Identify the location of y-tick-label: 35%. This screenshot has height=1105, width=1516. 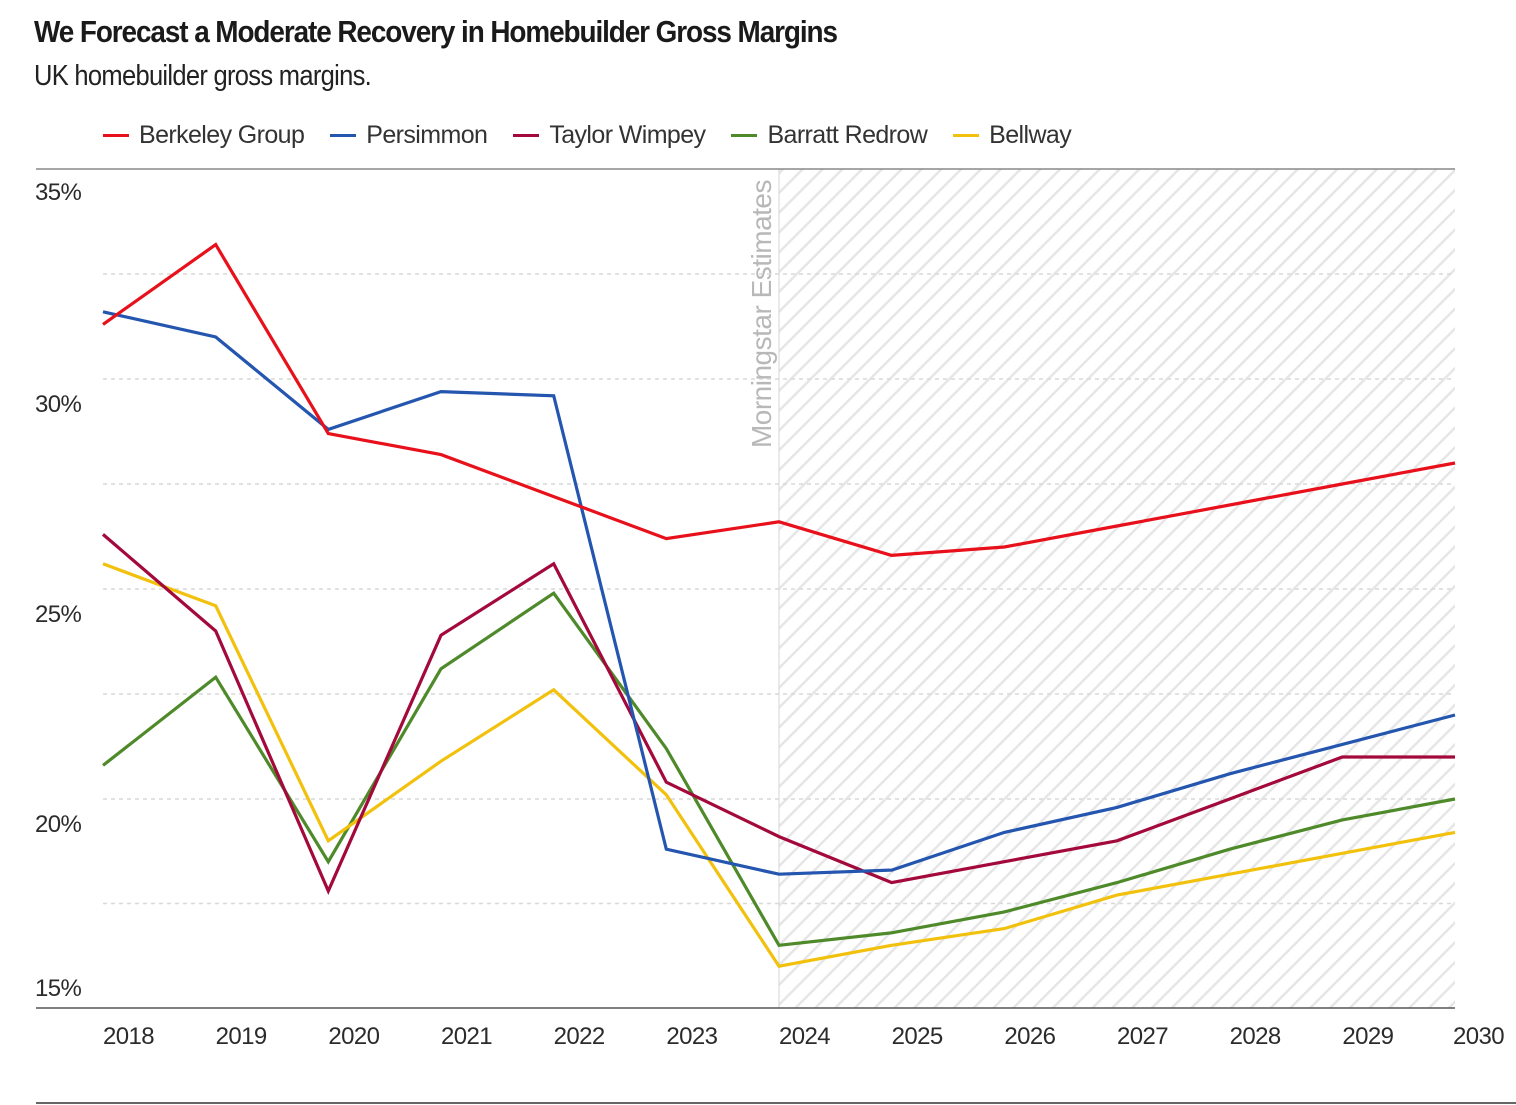
(58, 192).